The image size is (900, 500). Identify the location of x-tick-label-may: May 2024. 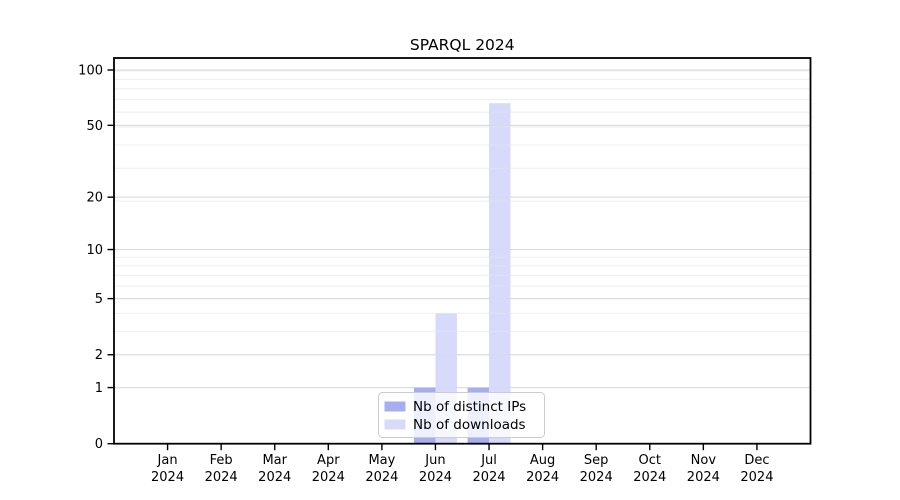
(381, 469).